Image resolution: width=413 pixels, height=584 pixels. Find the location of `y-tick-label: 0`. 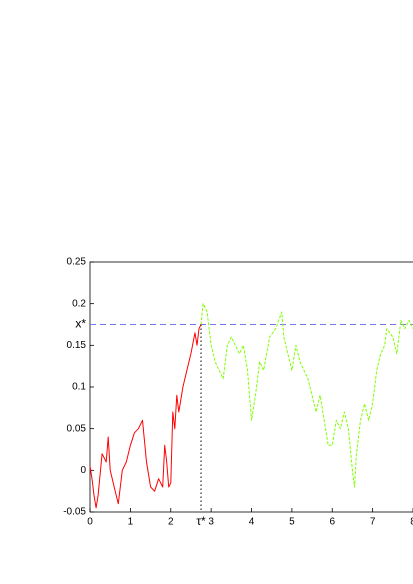

y-tick-label: 0 is located at coordinates (83, 470).